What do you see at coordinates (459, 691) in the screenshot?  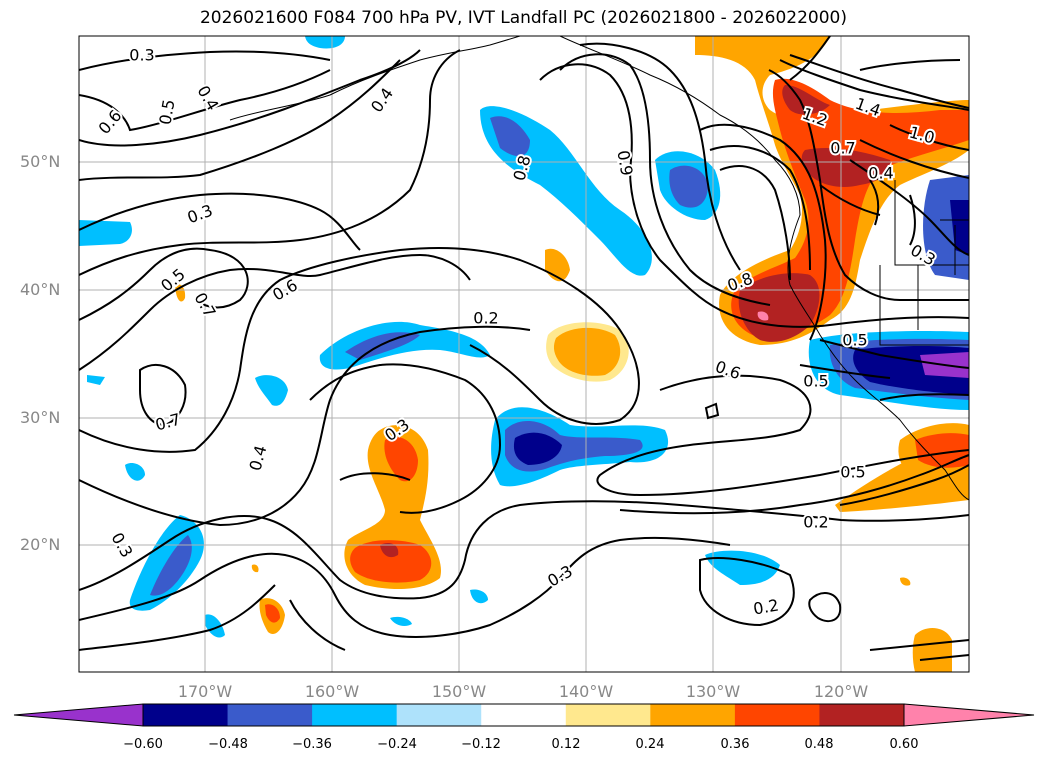 I see `lon-label-150w: 150°W` at bounding box center [459, 691].